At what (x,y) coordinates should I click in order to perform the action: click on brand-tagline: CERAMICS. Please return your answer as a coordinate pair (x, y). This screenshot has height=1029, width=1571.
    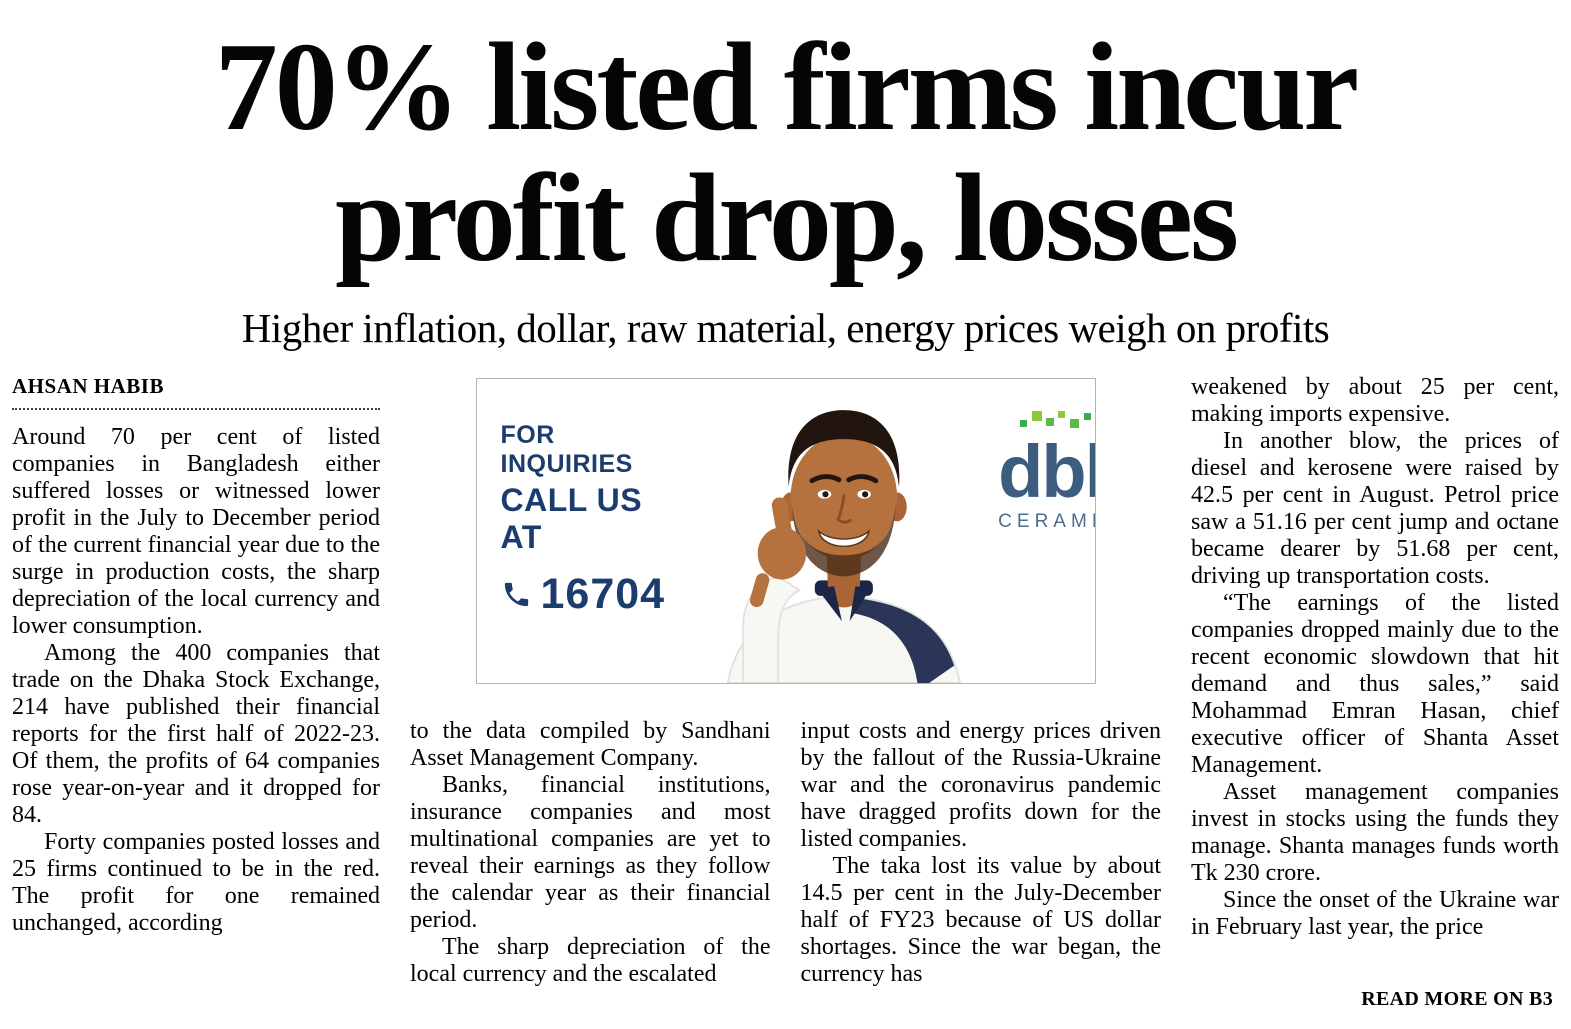
    Looking at the image, I should click on (1046, 522).